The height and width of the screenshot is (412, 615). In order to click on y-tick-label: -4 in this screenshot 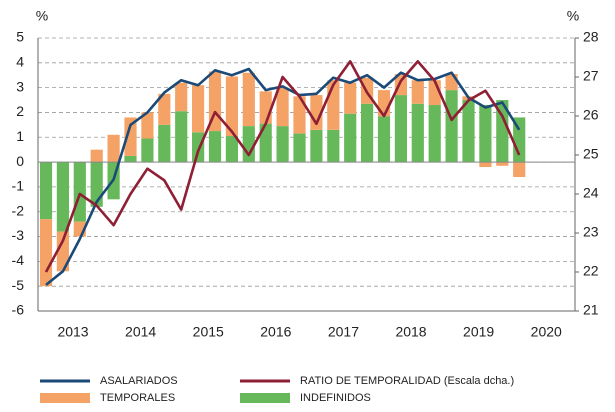, I will do `click(18, 260)`.